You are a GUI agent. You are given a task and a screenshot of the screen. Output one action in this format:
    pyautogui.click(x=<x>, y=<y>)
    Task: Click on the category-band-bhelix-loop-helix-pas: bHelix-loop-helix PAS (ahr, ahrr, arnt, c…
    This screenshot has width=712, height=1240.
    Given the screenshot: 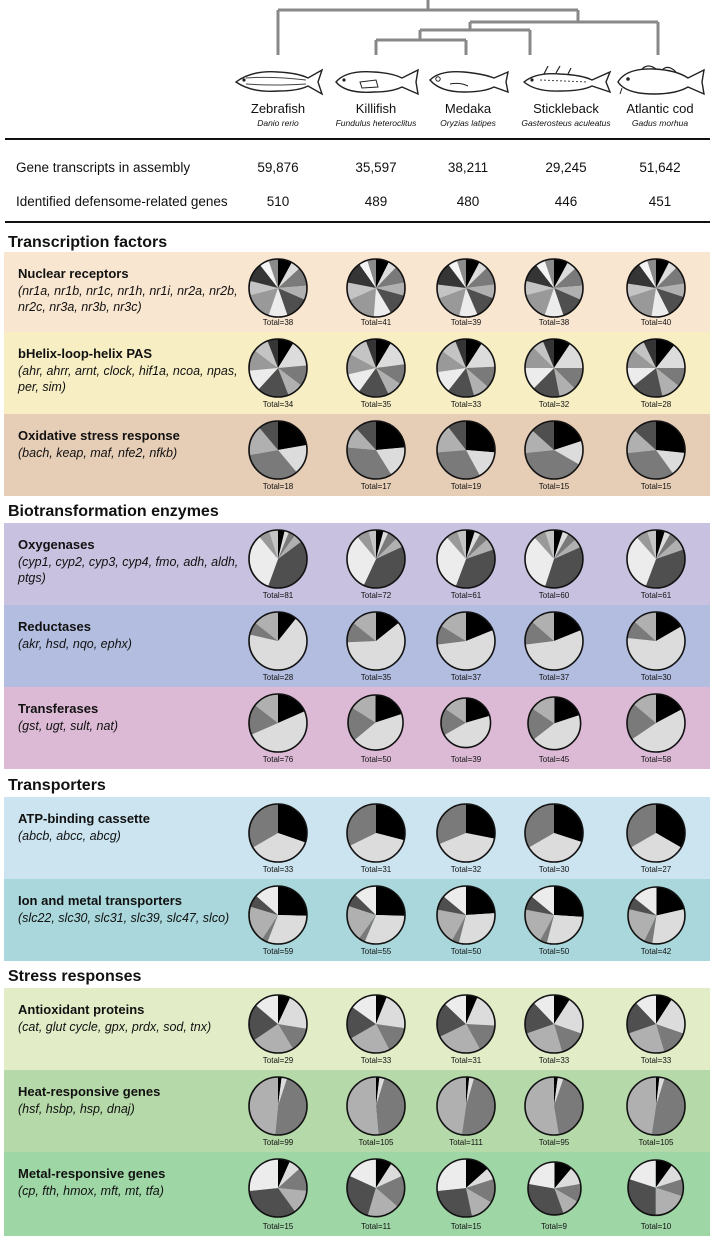 What is the action you would take?
    pyautogui.click(x=357, y=373)
    